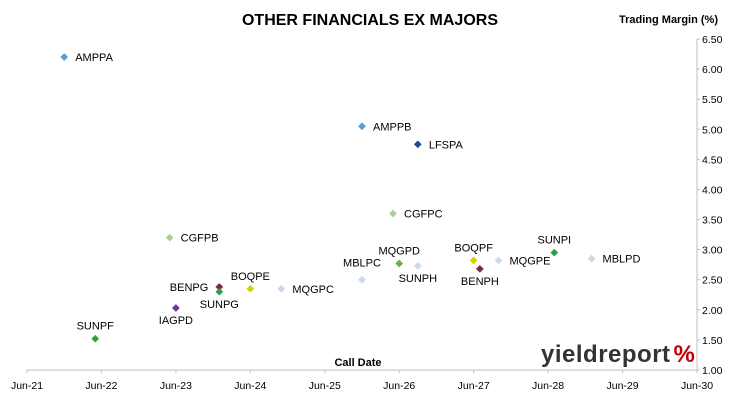  I want to click on yieldreport-logo: yieldreport%, so click(618, 354).